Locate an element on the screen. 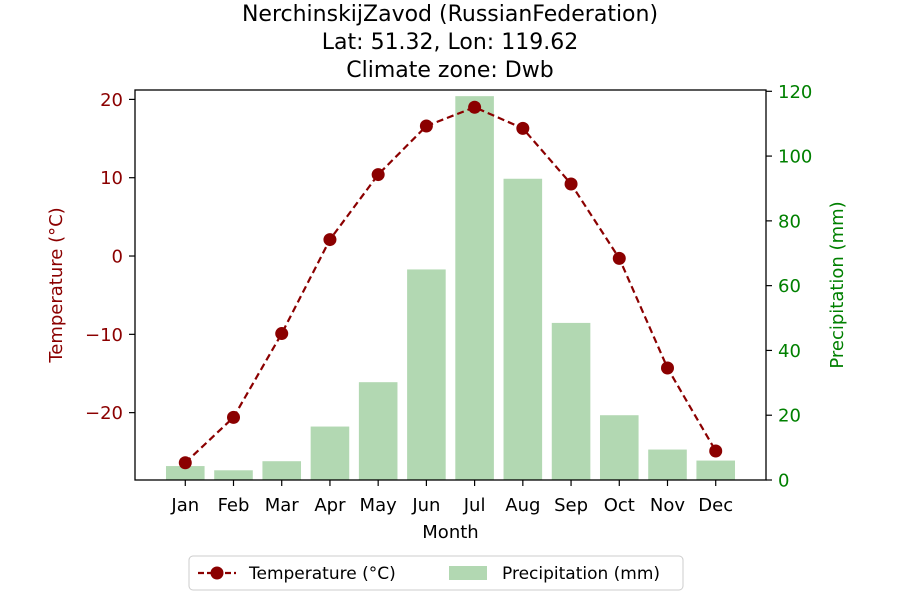  precipitation-tick-label: 40 is located at coordinates (789, 351).